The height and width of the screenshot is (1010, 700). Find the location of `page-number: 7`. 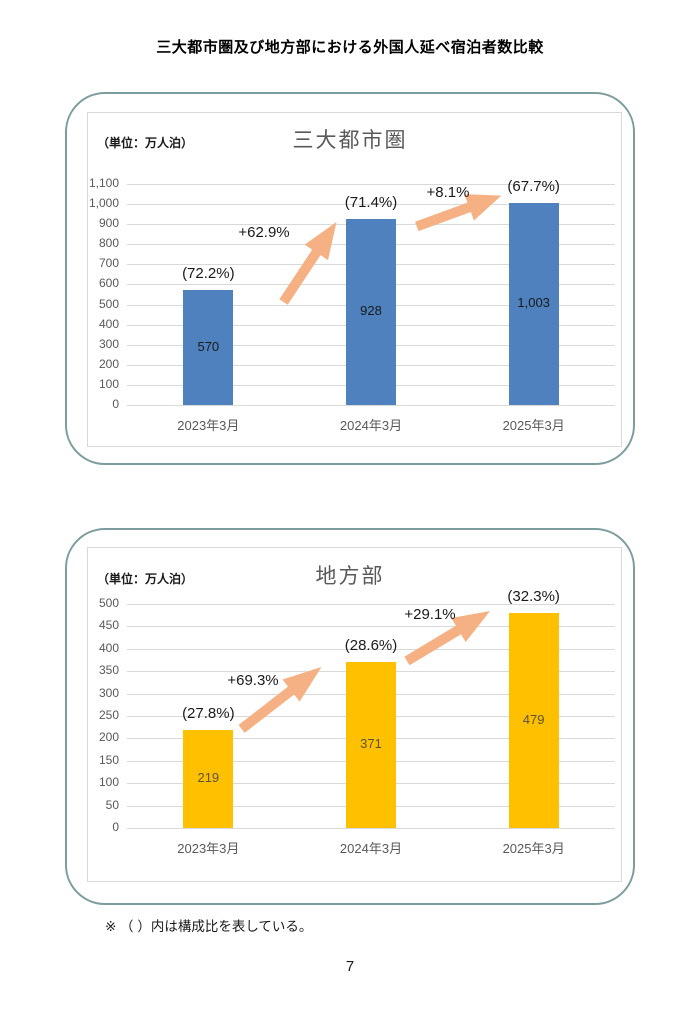

page-number: 7 is located at coordinates (350, 966).